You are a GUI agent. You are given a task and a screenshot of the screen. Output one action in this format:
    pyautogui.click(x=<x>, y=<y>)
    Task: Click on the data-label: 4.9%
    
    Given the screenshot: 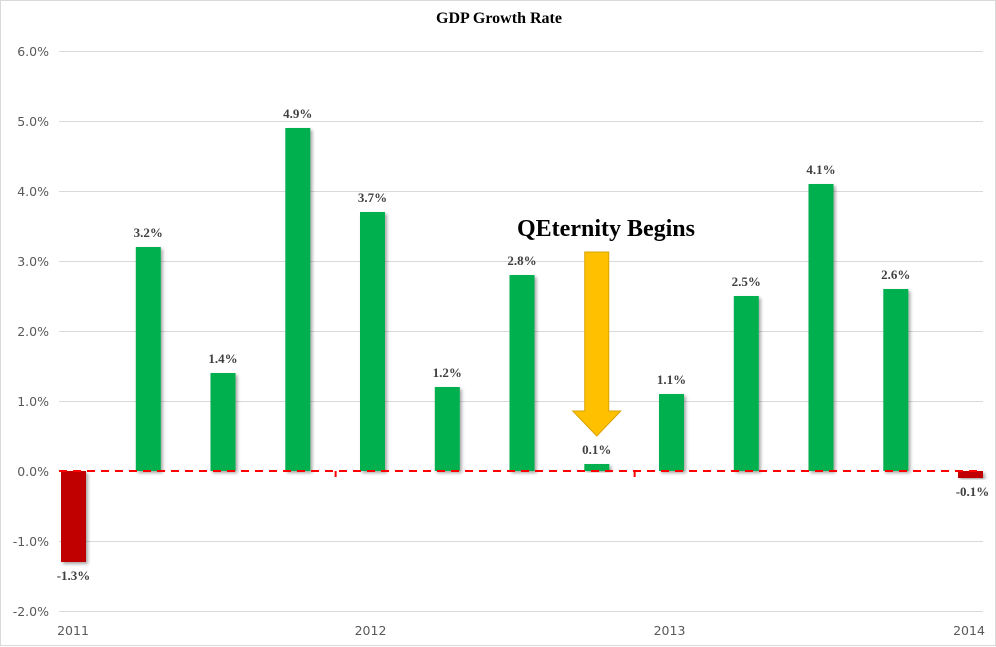 What is the action you would take?
    pyautogui.click(x=297, y=113)
    